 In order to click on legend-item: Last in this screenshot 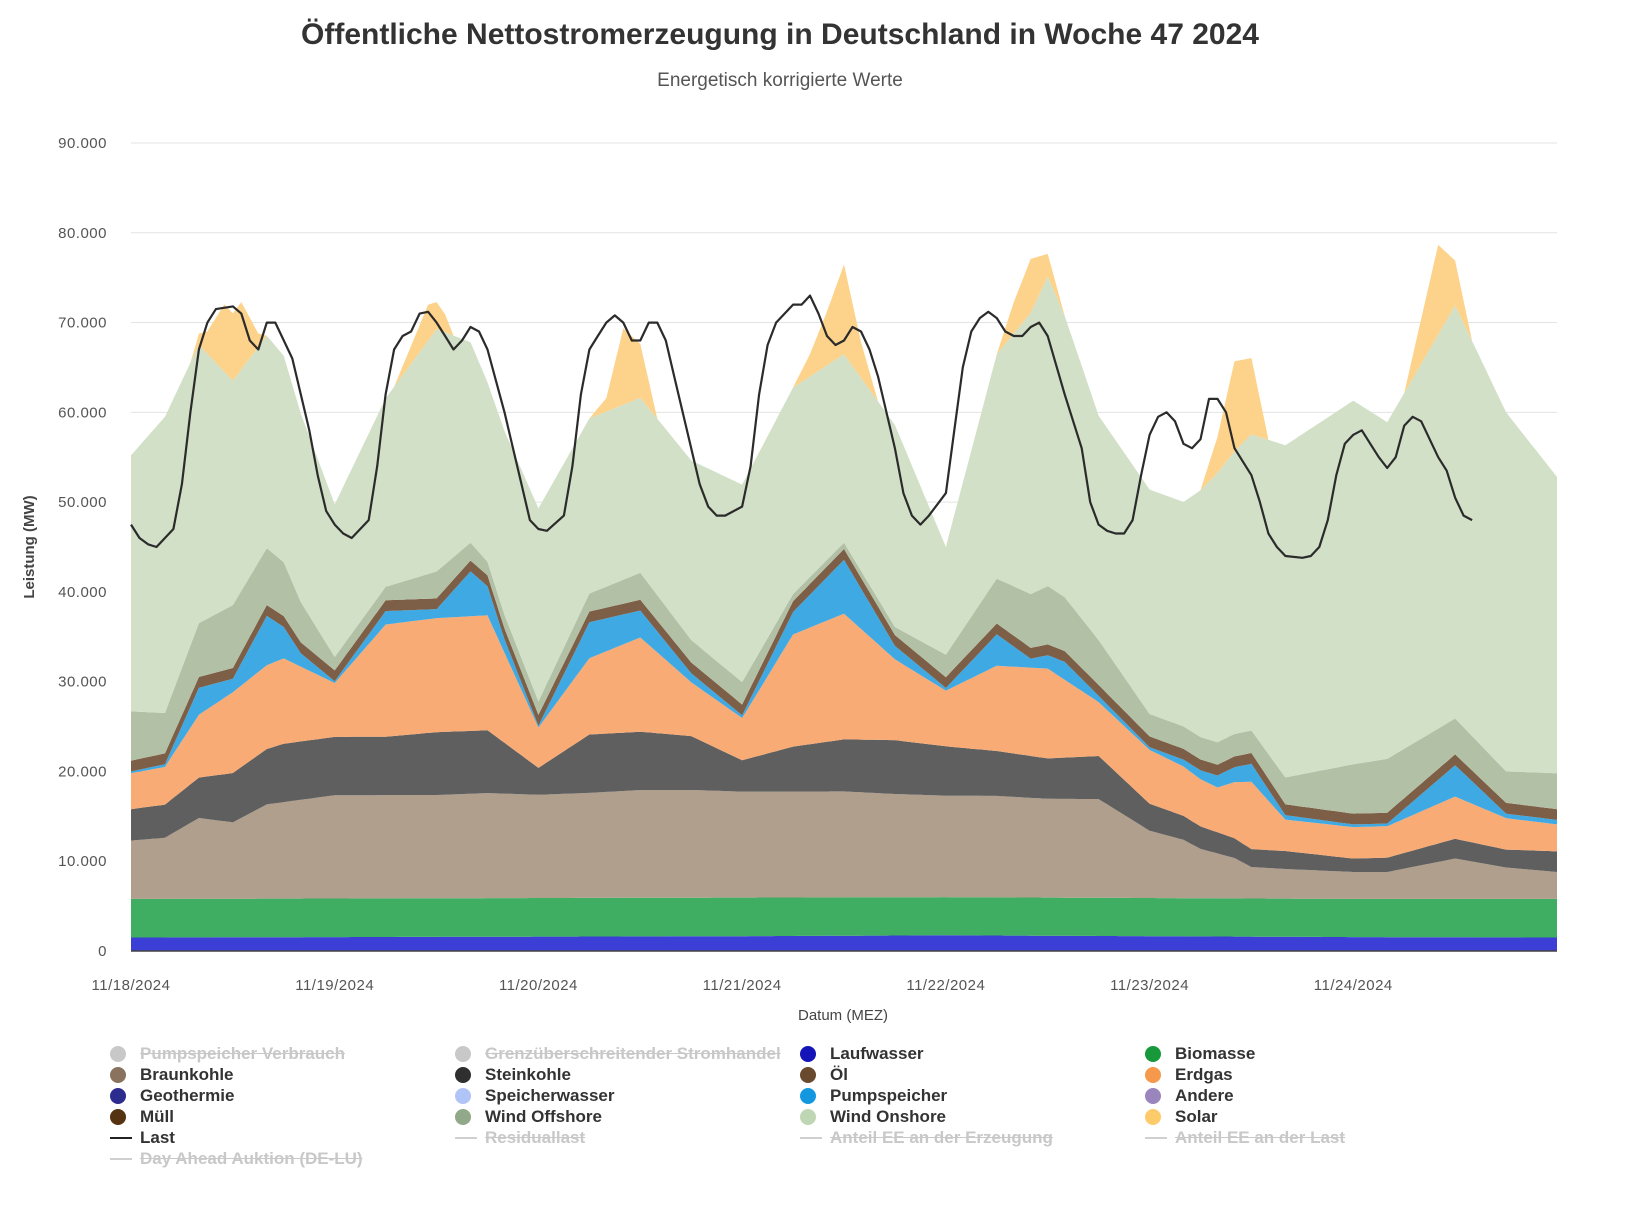, I will do `click(282, 1137)`.